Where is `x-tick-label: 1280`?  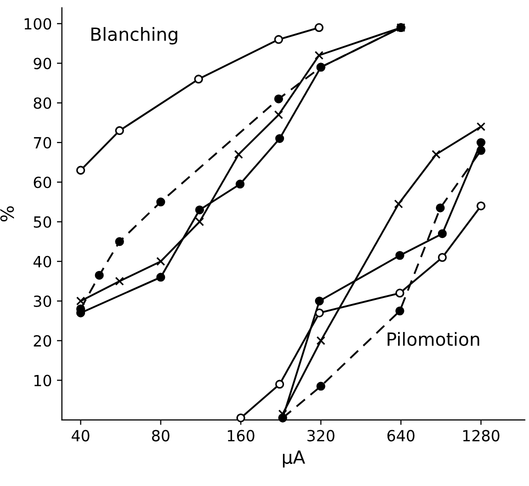 x-tick-label: 1280 is located at coordinates (481, 436).